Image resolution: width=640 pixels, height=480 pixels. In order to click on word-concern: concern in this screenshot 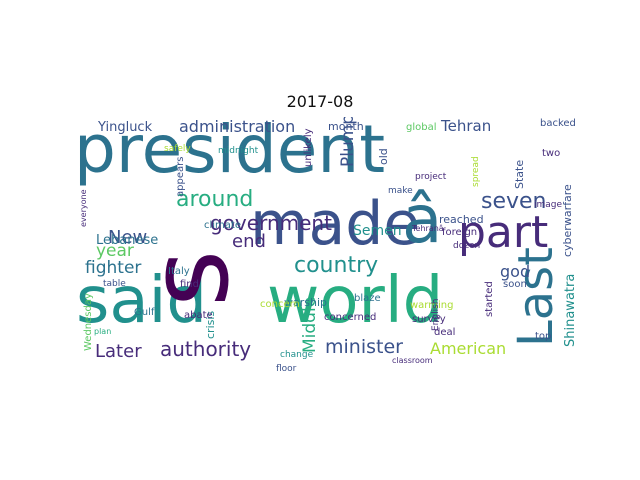, I will do `click(280, 304)`.